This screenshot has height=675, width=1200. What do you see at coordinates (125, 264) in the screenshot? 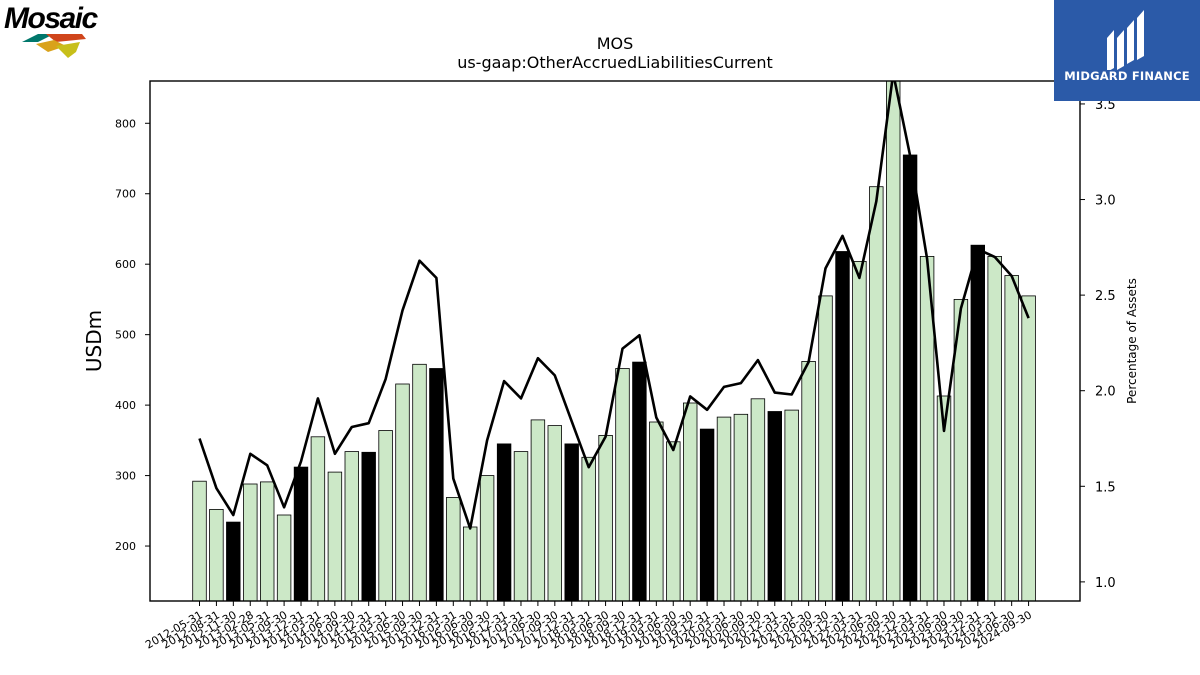
I see `y-tick-label: 600` at bounding box center [125, 264].